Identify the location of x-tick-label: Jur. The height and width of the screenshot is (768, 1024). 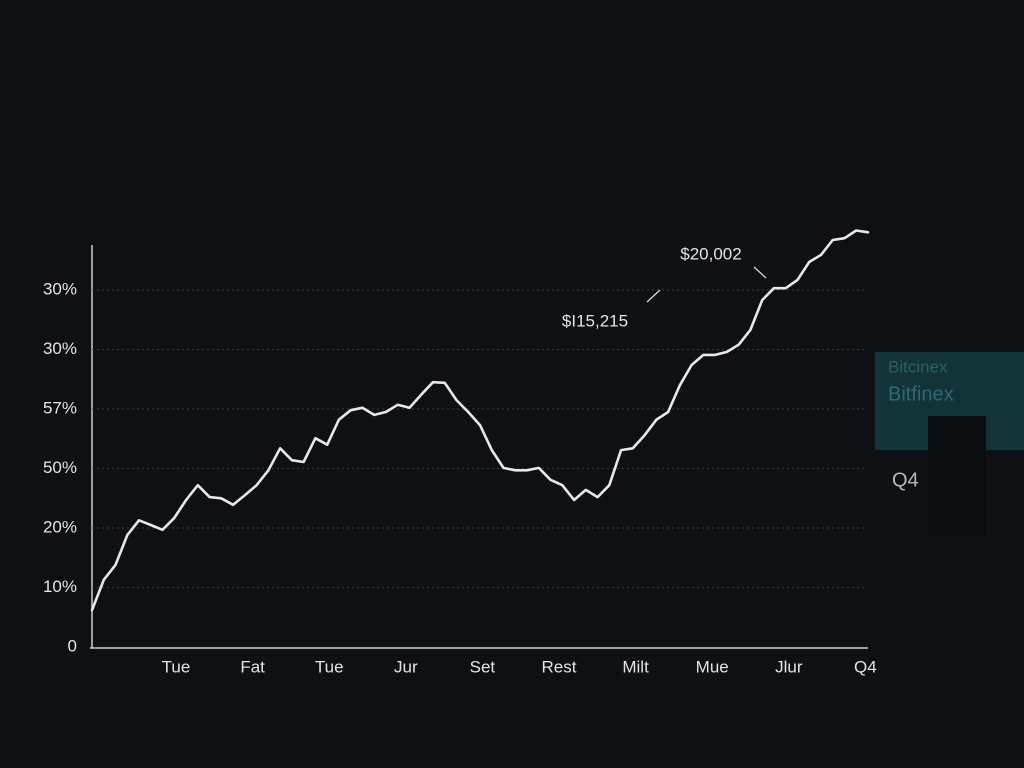
(406, 666).